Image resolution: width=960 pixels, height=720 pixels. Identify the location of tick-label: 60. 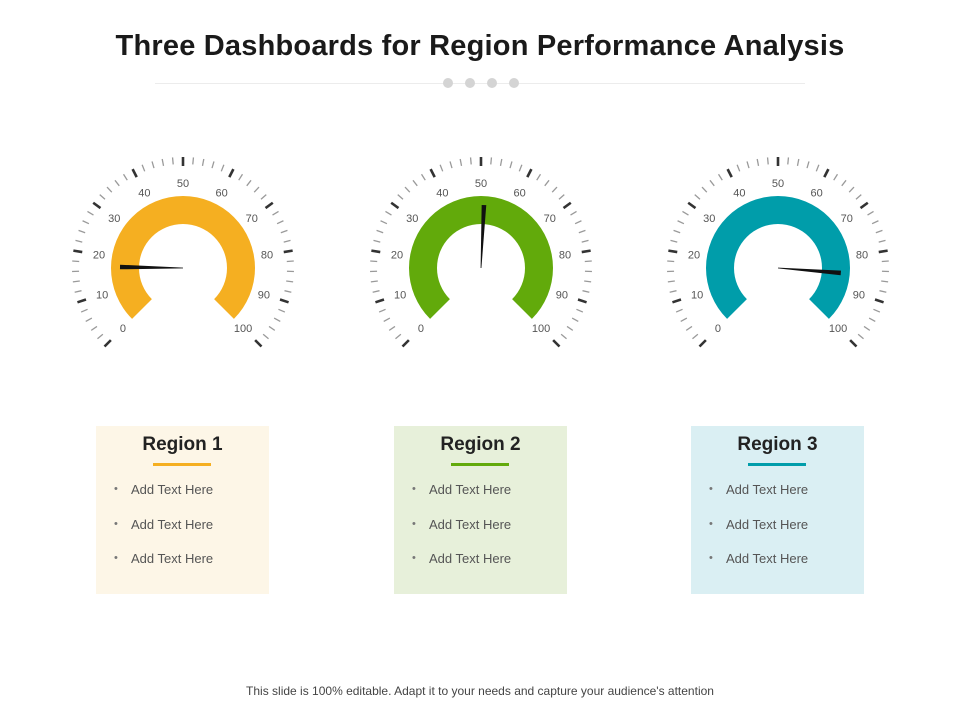
(221, 193).